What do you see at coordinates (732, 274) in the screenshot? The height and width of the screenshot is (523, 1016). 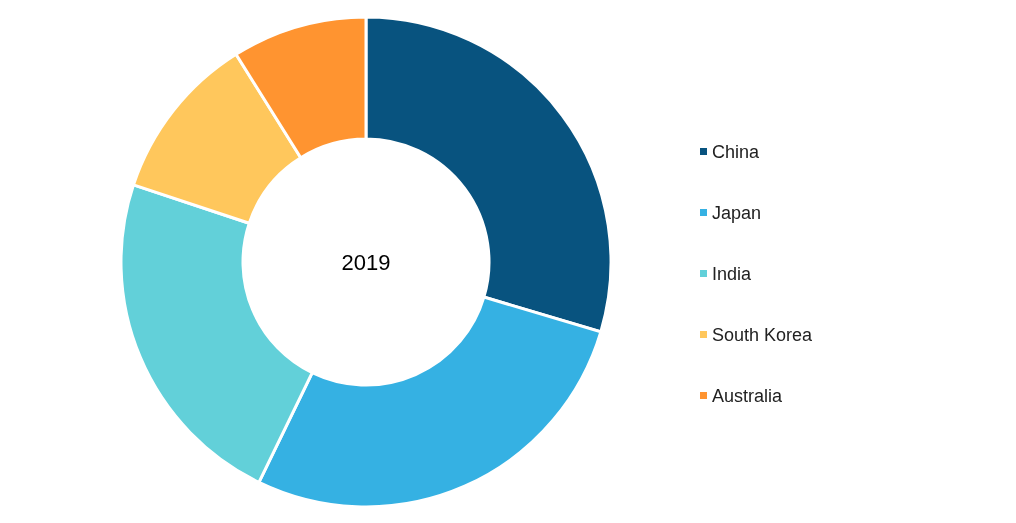 I see `legend-label: India` at bounding box center [732, 274].